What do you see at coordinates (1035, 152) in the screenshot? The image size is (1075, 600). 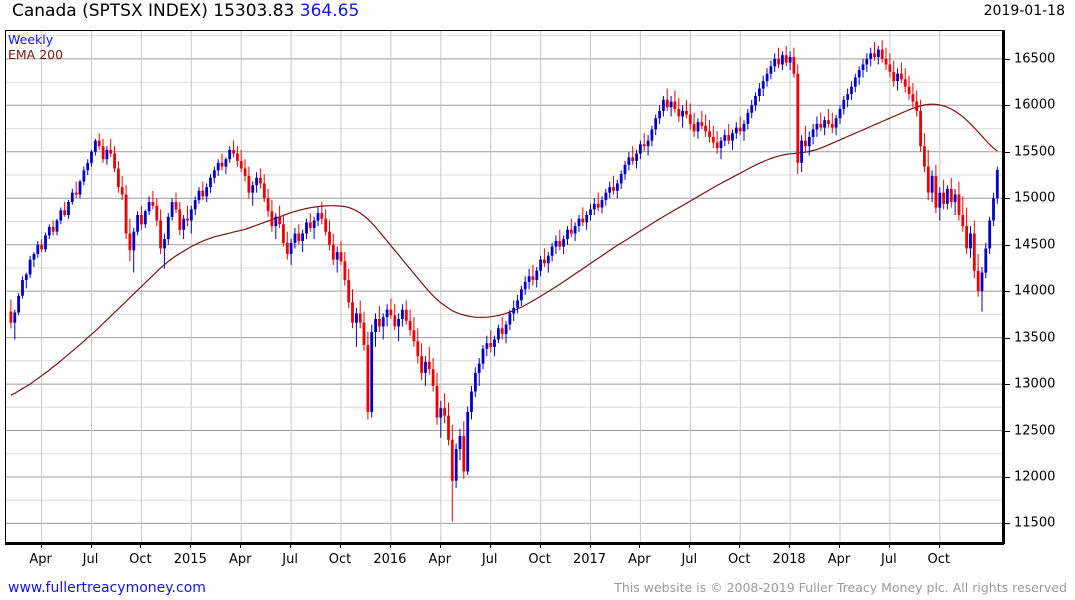 I see `y-tick-label: 15500` at bounding box center [1035, 152].